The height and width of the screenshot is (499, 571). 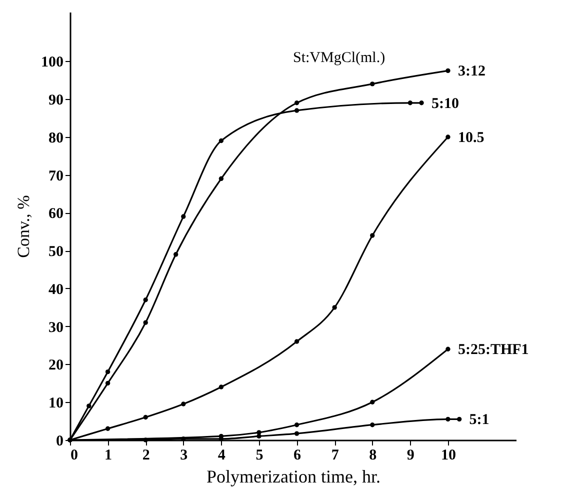 What do you see at coordinates (472, 72) in the screenshot?
I see `series-label: 3:12` at bounding box center [472, 72].